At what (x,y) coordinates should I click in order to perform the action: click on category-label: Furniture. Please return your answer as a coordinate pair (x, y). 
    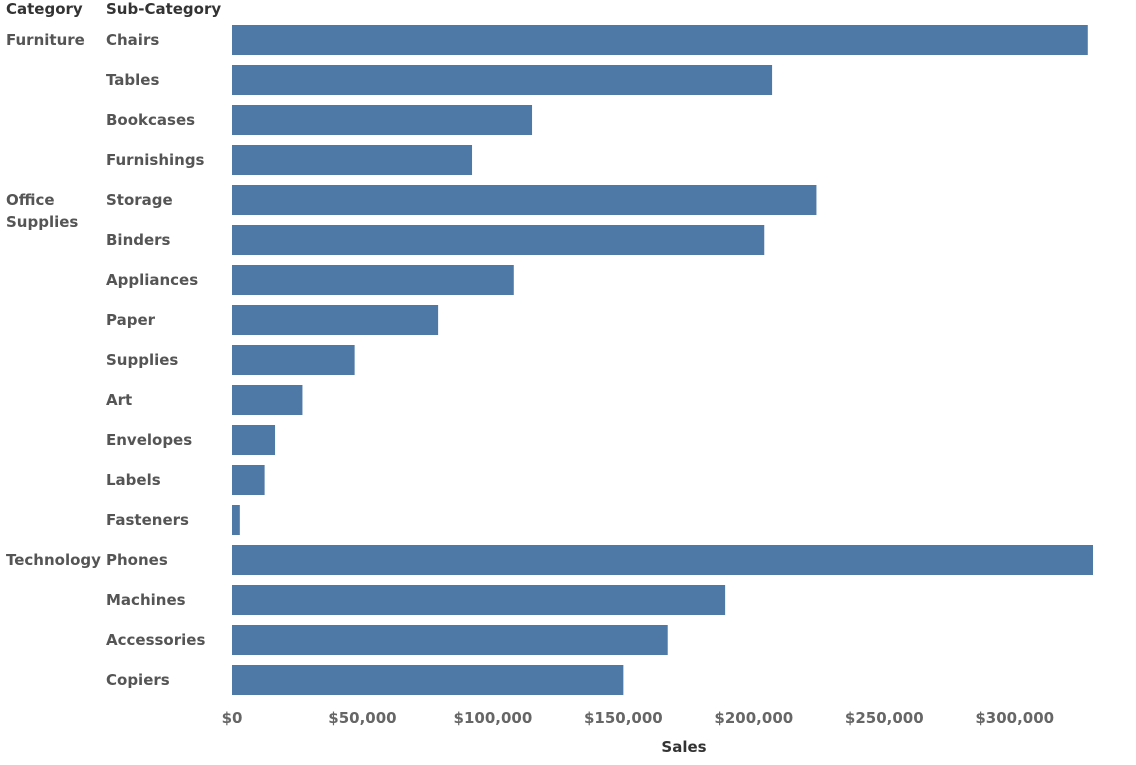
    Looking at the image, I should click on (45, 40).